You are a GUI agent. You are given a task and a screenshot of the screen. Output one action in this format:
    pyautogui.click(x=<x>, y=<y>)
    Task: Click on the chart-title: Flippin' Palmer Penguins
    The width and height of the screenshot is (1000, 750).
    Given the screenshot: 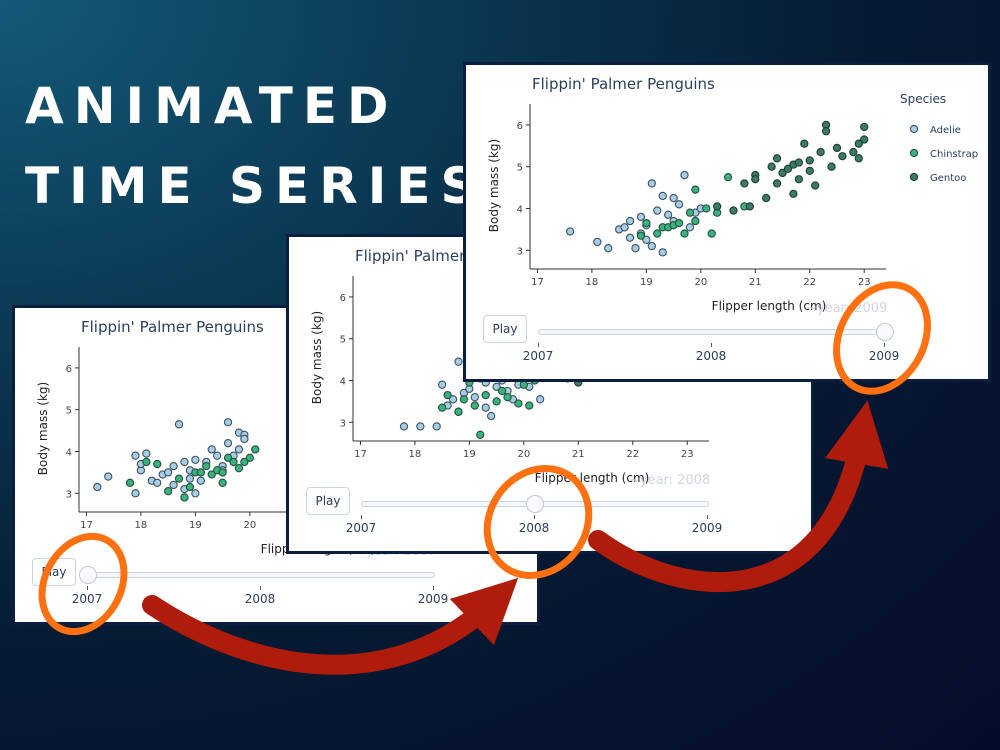 What is the action you would take?
    pyautogui.click(x=623, y=84)
    